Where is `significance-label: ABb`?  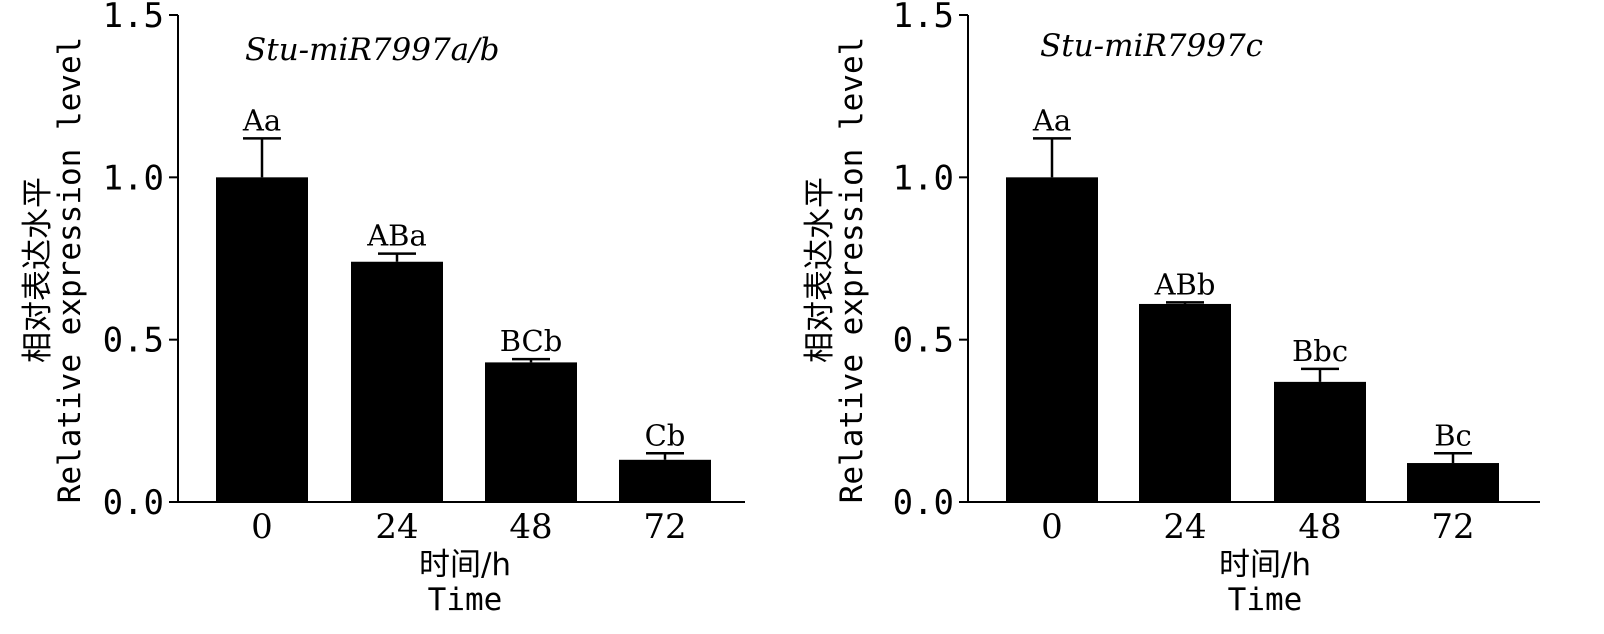
significance-label: ABb is located at coordinates (1185, 284).